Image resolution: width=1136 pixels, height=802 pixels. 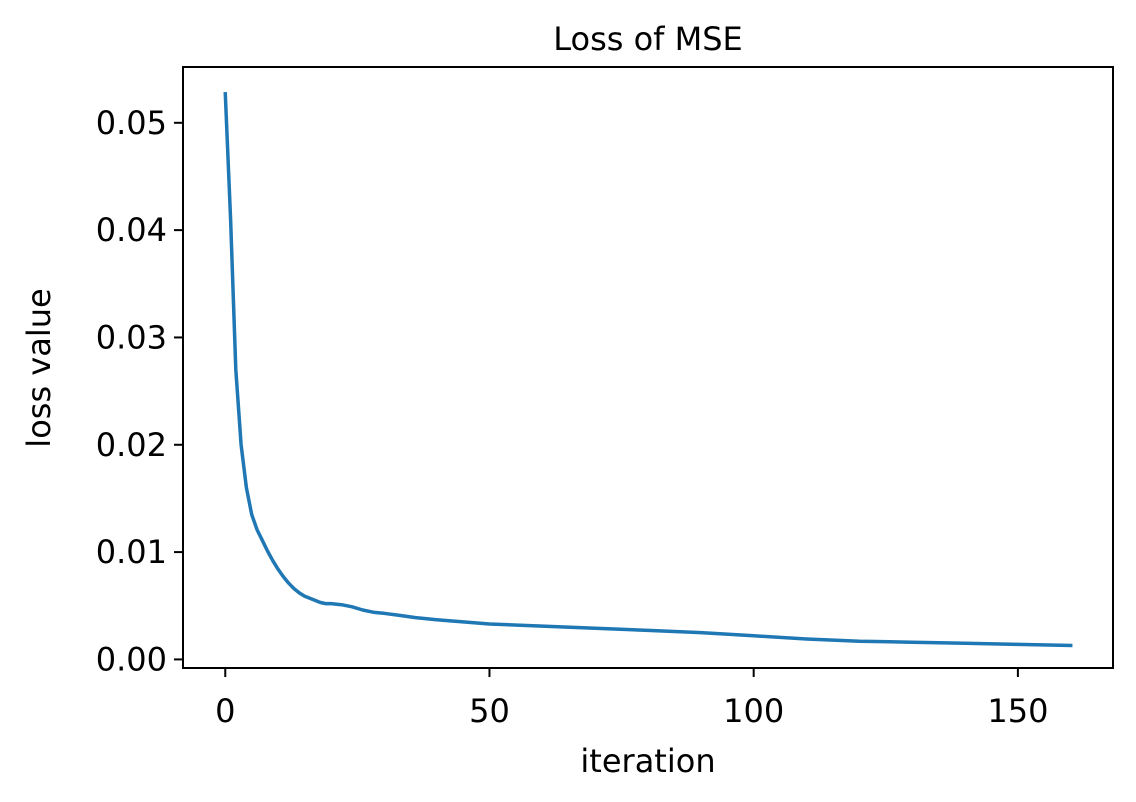 What do you see at coordinates (225, 711) in the screenshot?
I see `x-tick-label: 0` at bounding box center [225, 711].